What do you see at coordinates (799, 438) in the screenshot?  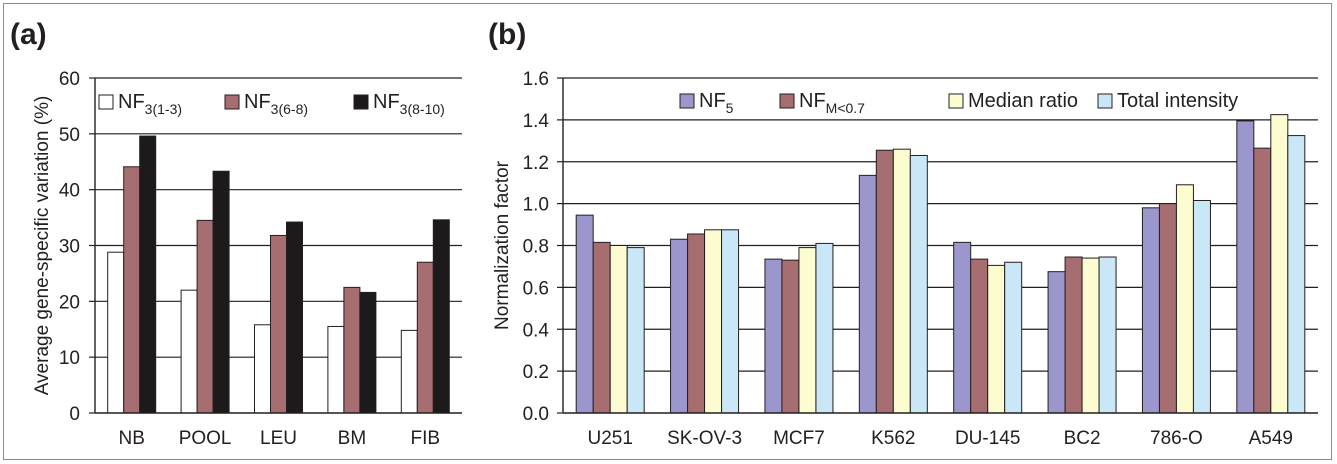 I see `x-tick-label: MCF7` at bounding box center [799, 438].